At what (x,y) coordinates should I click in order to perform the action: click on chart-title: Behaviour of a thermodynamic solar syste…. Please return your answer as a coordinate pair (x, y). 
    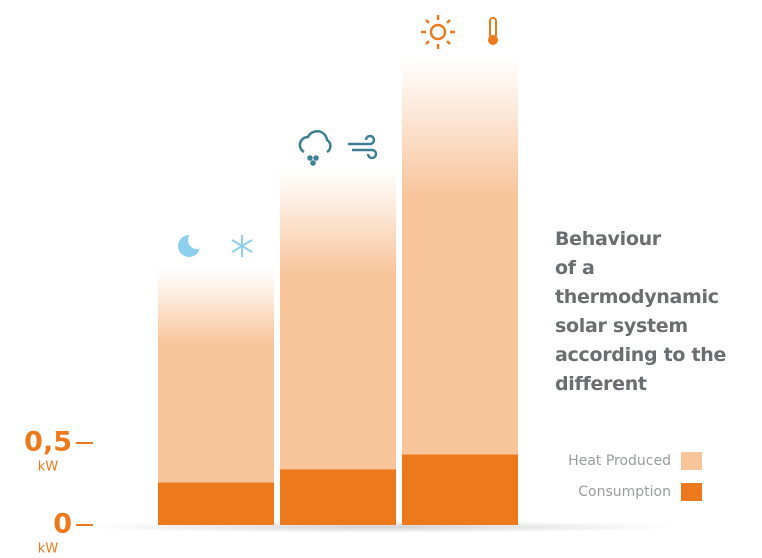
    Looking at the image, I should click on (655, 316).